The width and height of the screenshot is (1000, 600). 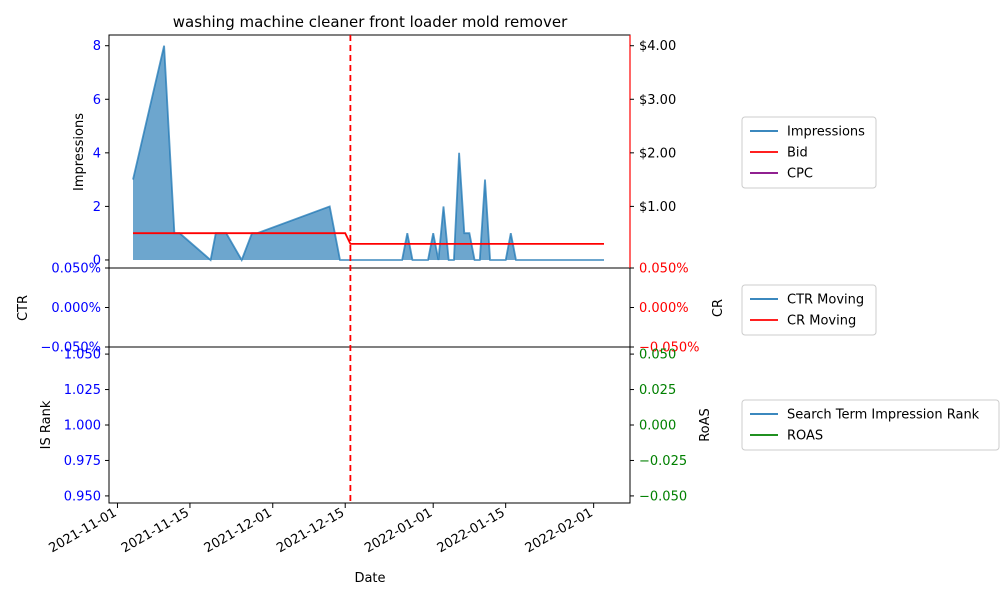 I want to click on top-legend-entry: Bid, so click(x=797, y=153).